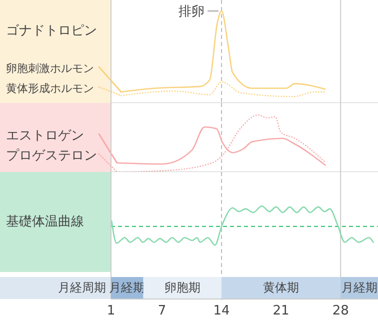  I want to click on text: 基礎体温曲線, so click(45, 222).